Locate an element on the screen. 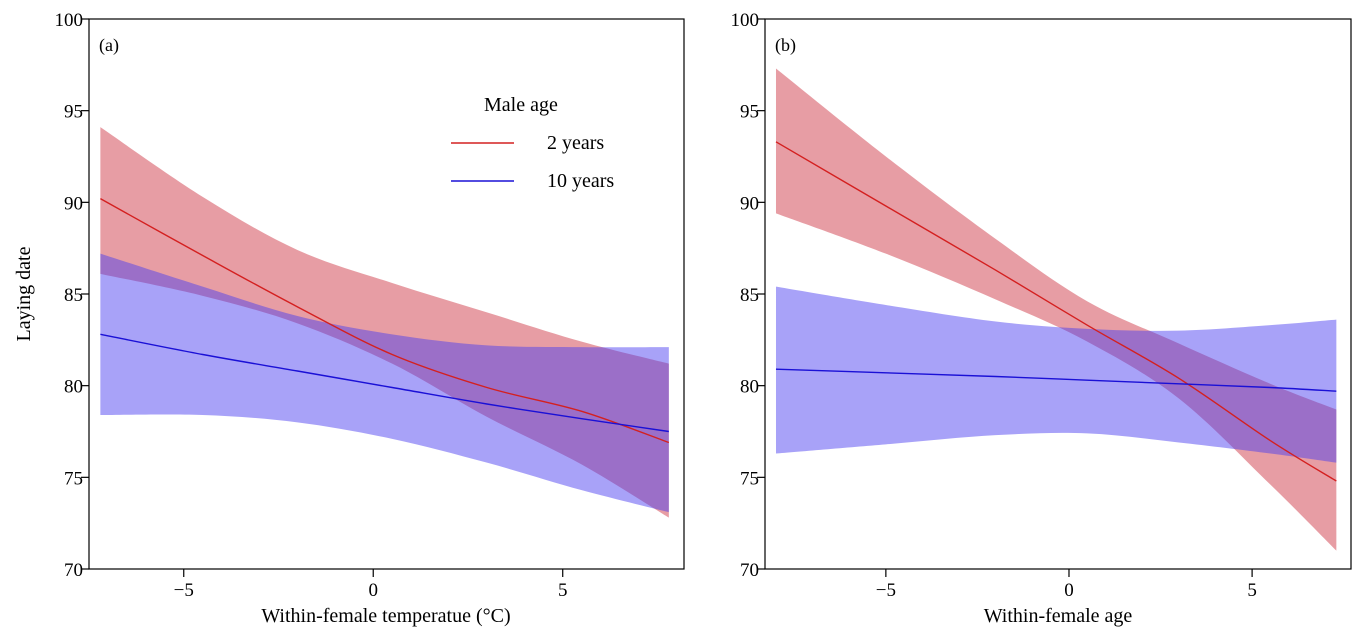  panel-b-y-tick-label: 70 is located at coordinates (749, 570).